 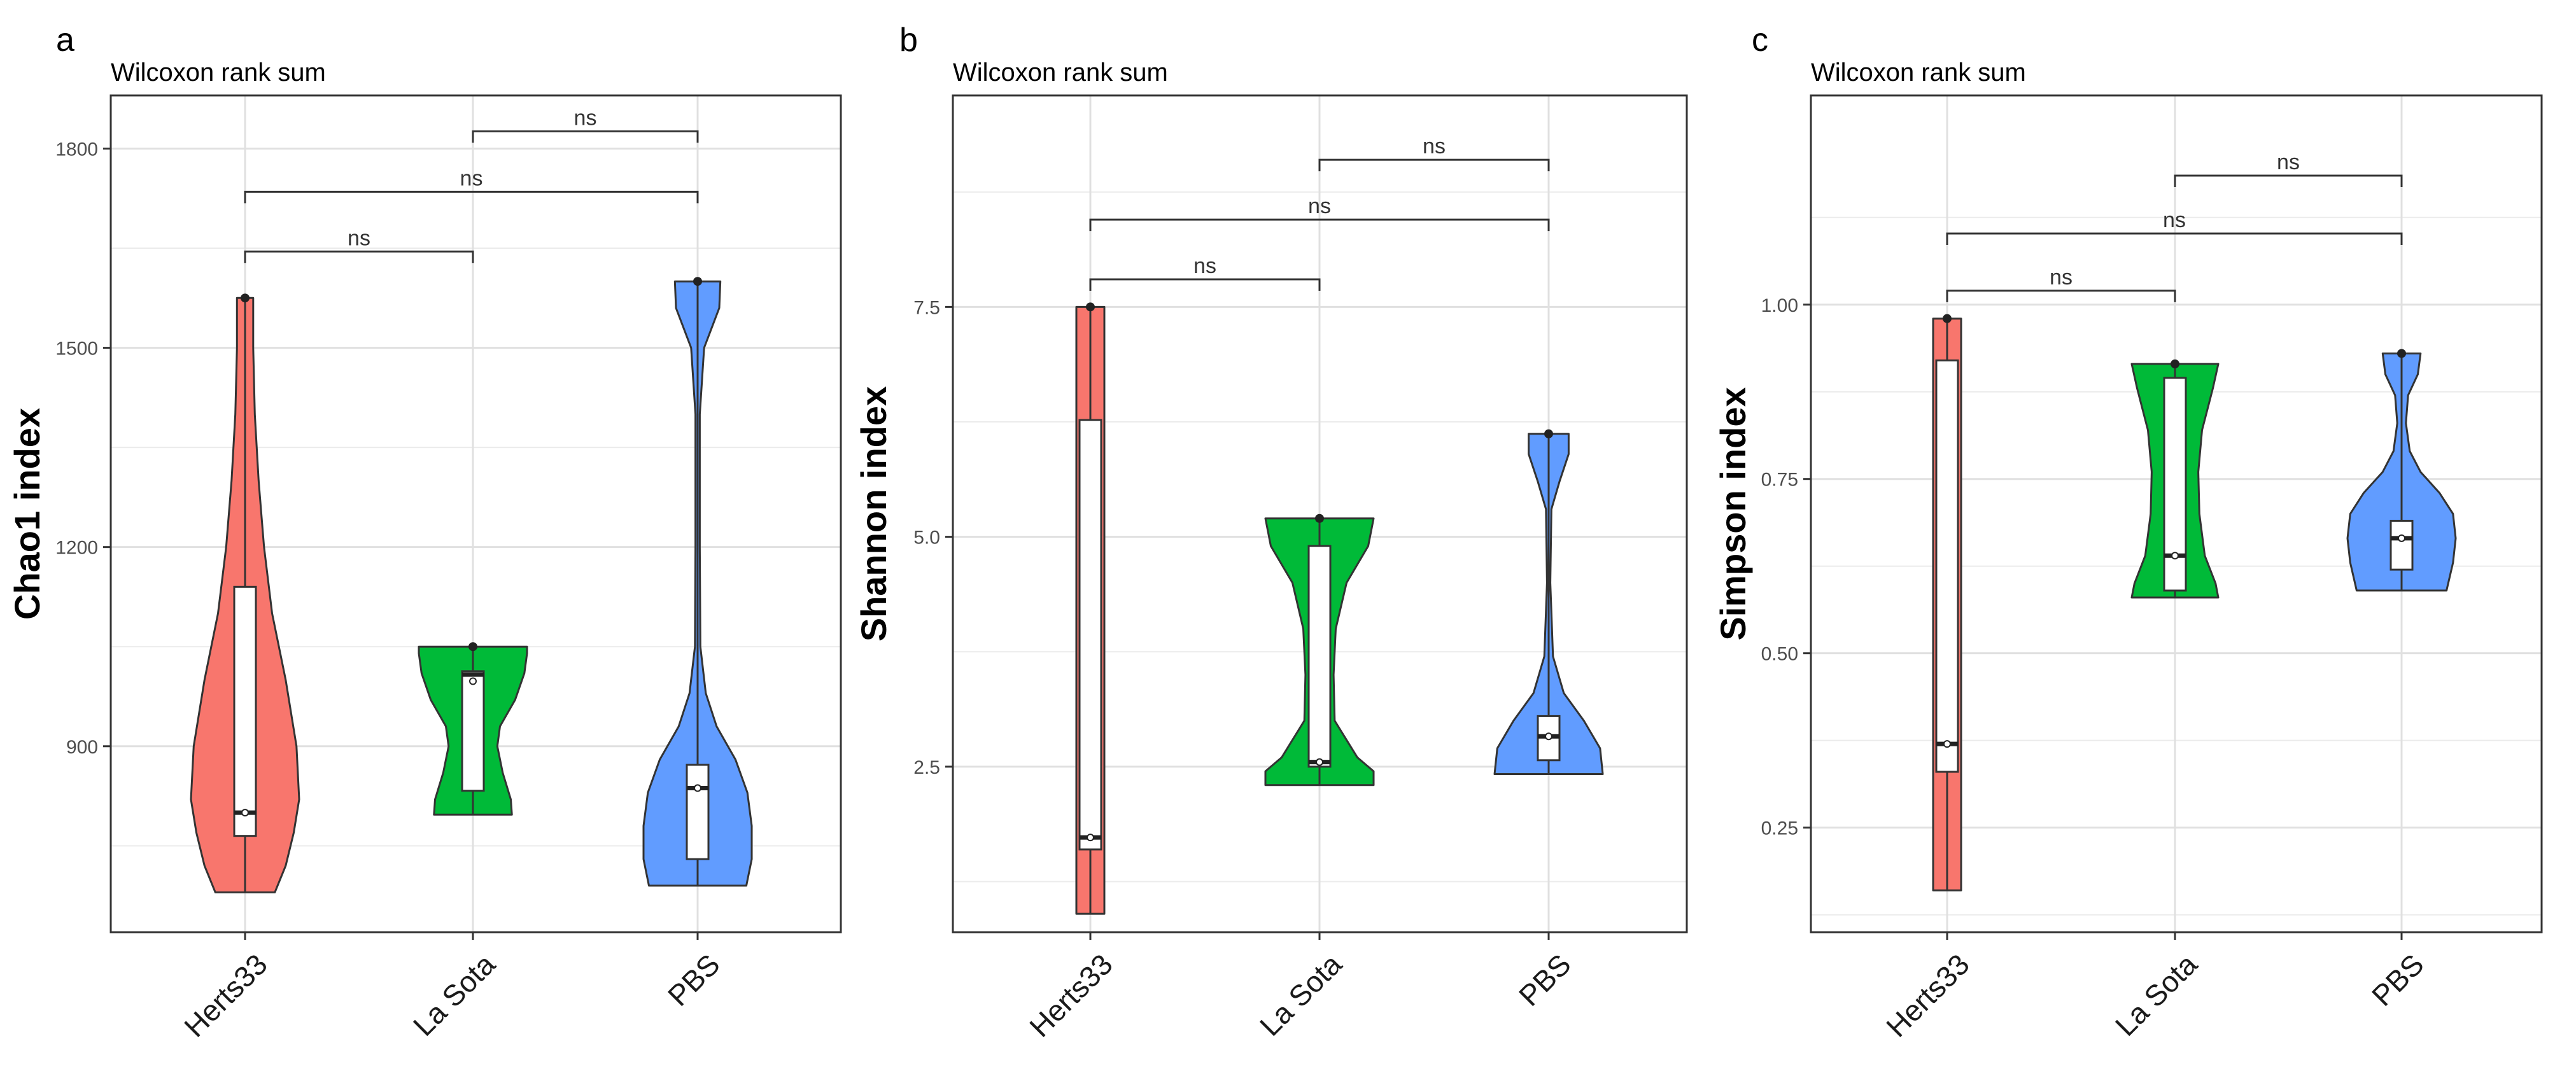 What do you see at coordinates (77, 549) in the screenshot?
I see `y-tick-label: 1200` at bounding box center [77, 549].